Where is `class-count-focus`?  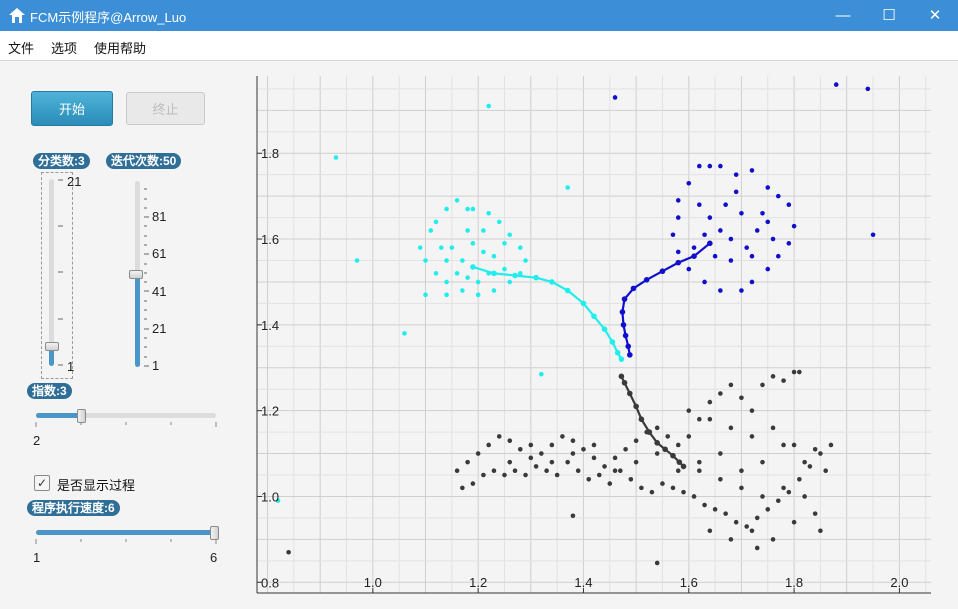 class-count-focus is located at coordinates (57, 275).